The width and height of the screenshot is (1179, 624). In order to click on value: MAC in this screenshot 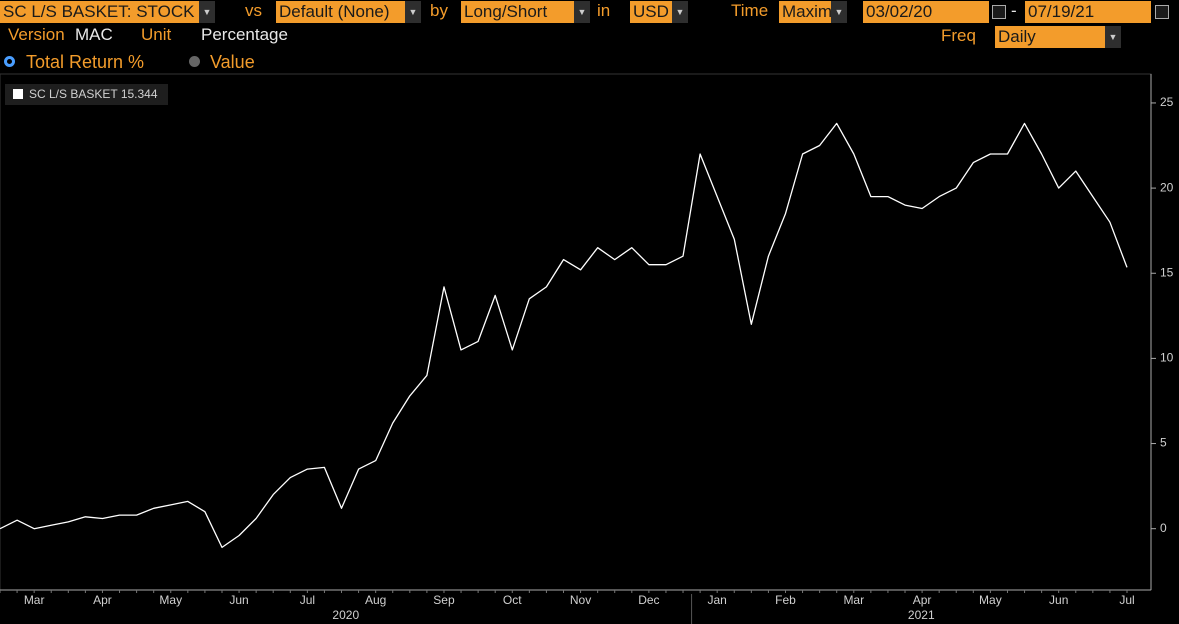, I will do `click(94, 34)`.